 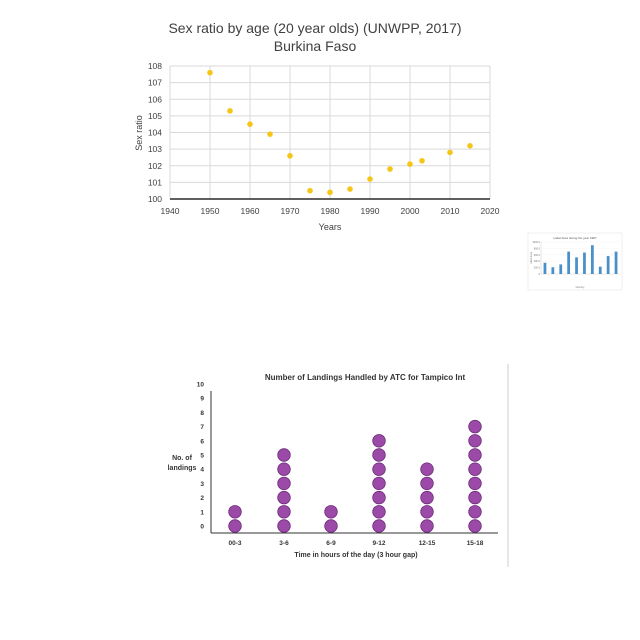 I want to click on x-tick-label: 00-3, so click(x=234, y=543).